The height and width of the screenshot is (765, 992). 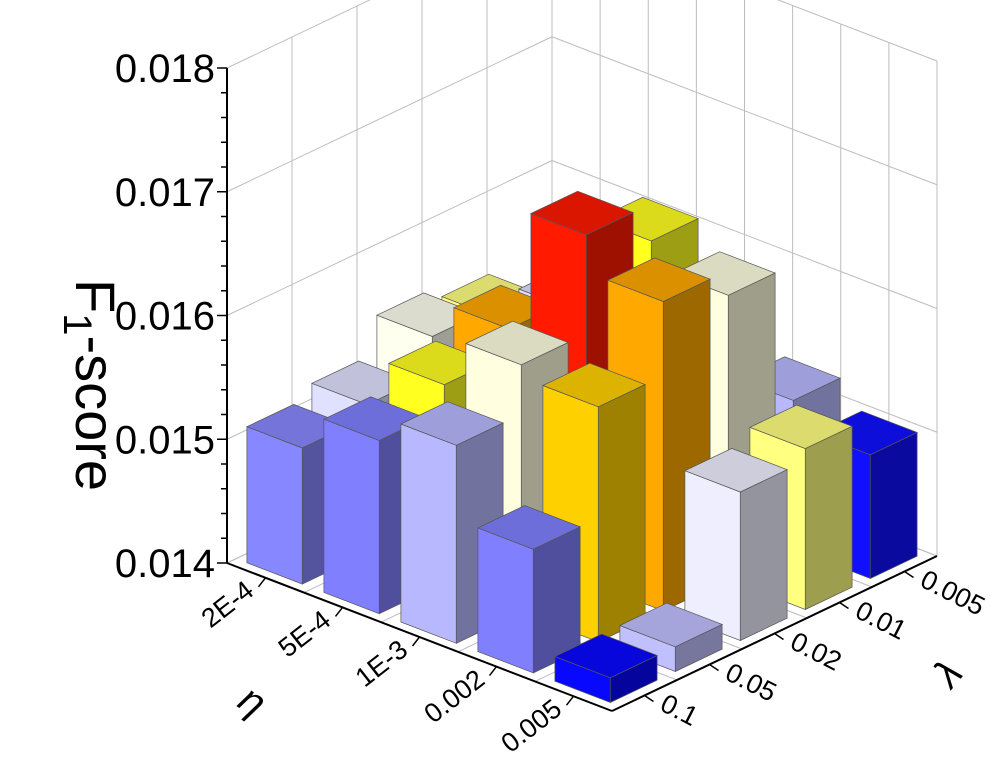 I want to click on eta-tick-label: 0.005, so click(x=531, y=725).